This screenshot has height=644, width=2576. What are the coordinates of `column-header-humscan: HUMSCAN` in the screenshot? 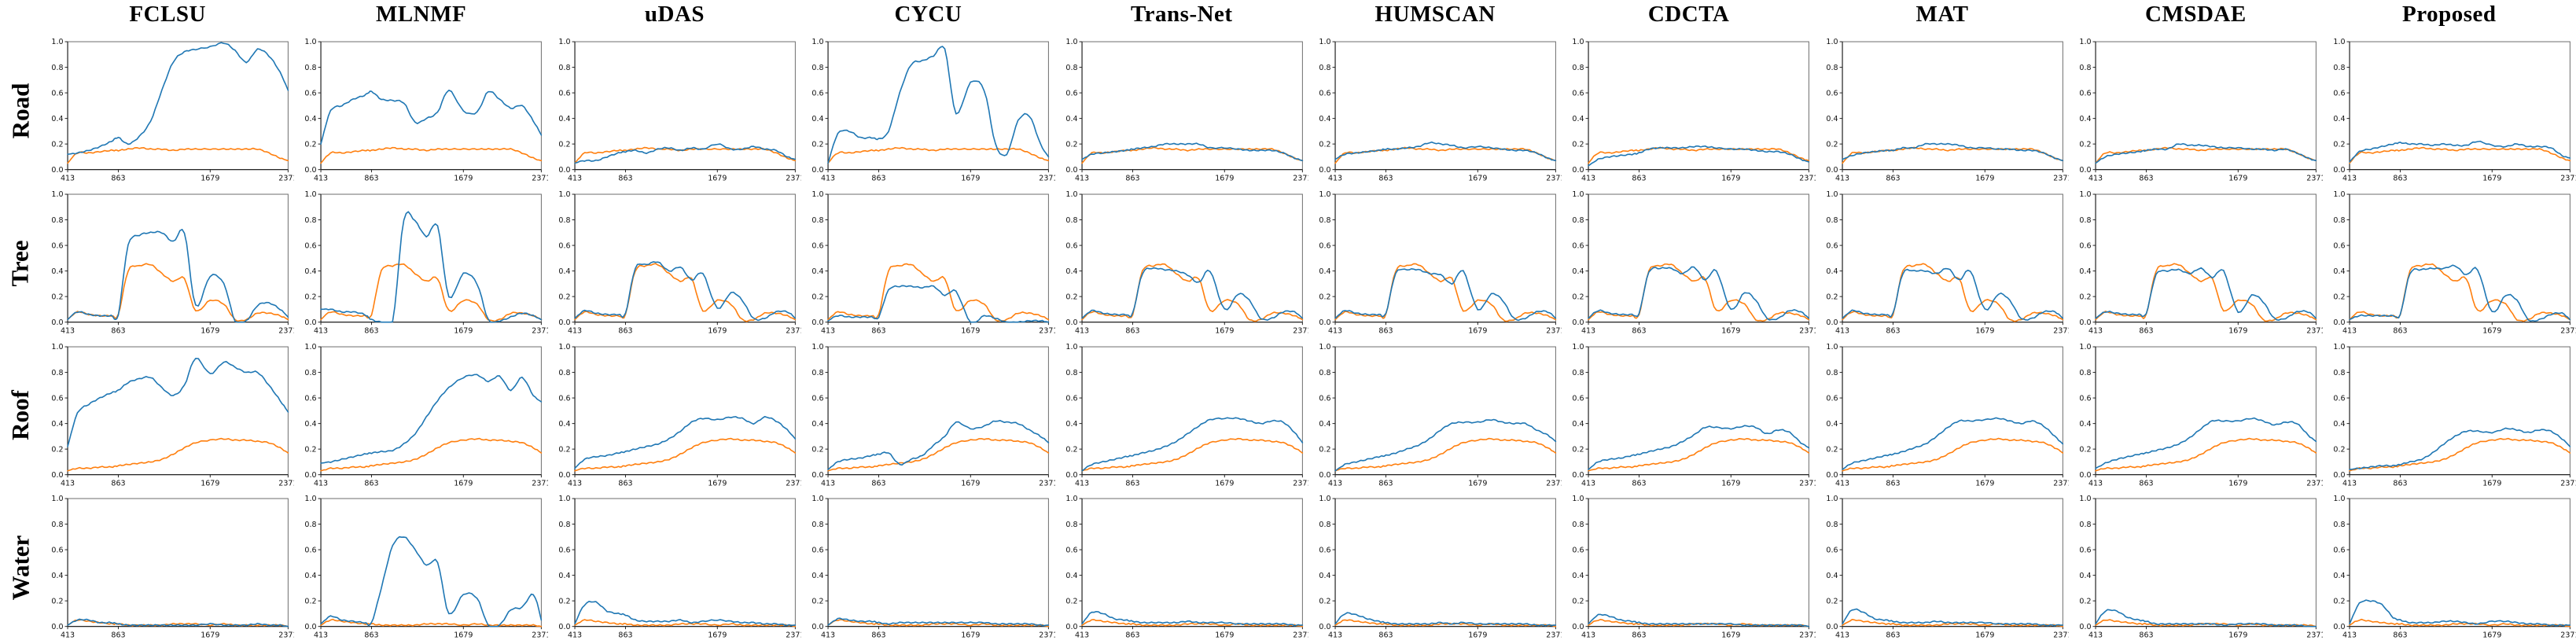 It's located at (1435, 14).